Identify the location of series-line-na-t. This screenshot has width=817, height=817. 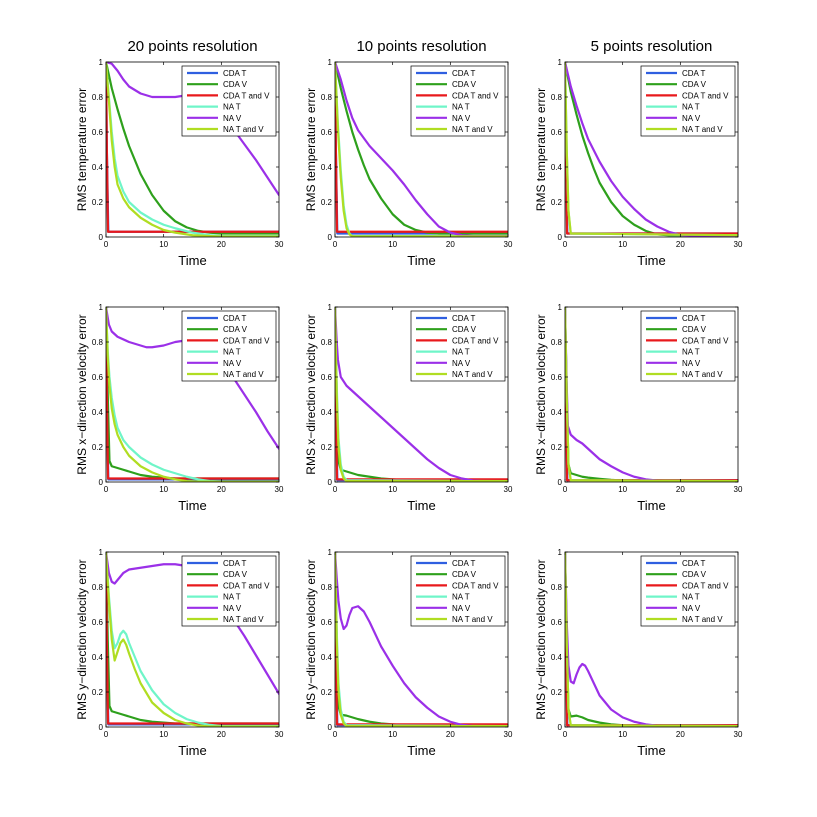
(192, 639).